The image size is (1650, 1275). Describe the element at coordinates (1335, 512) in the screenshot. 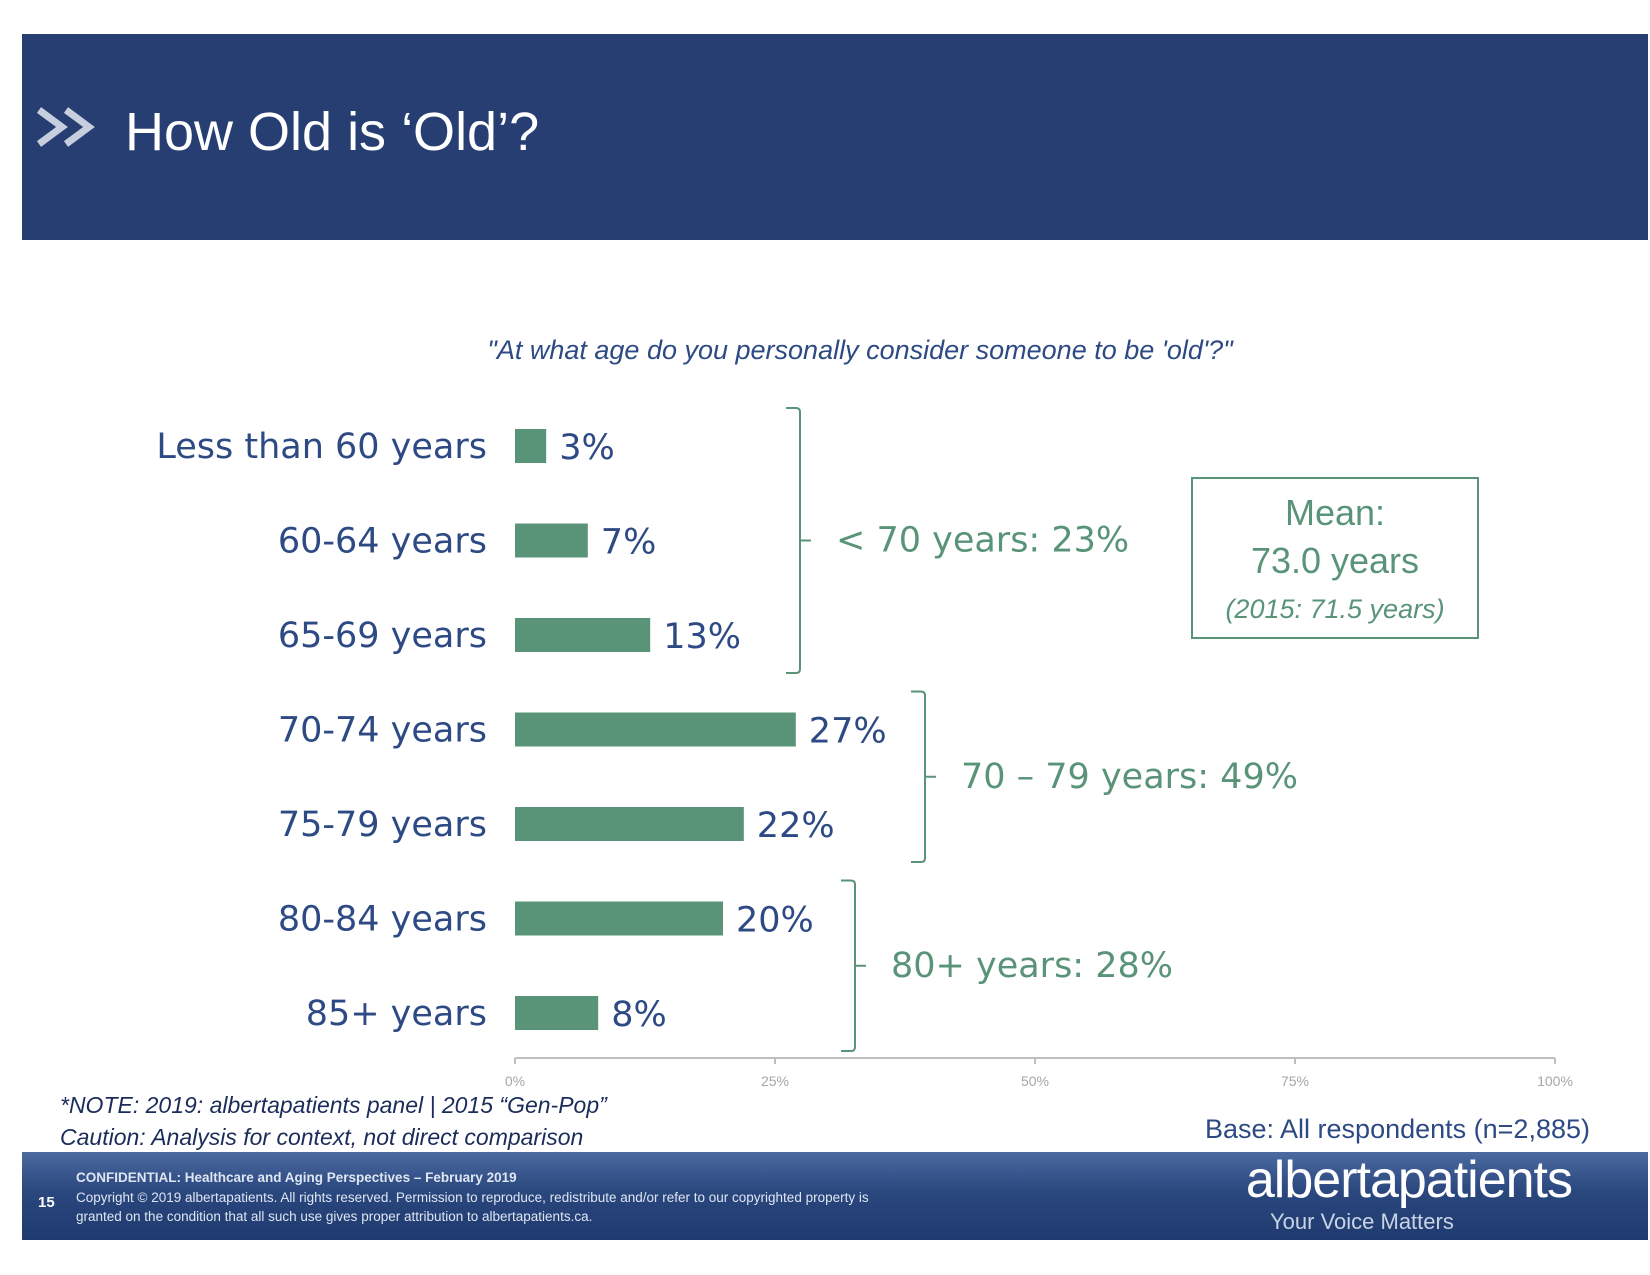

I see `mean-label: Mean:` at that location.